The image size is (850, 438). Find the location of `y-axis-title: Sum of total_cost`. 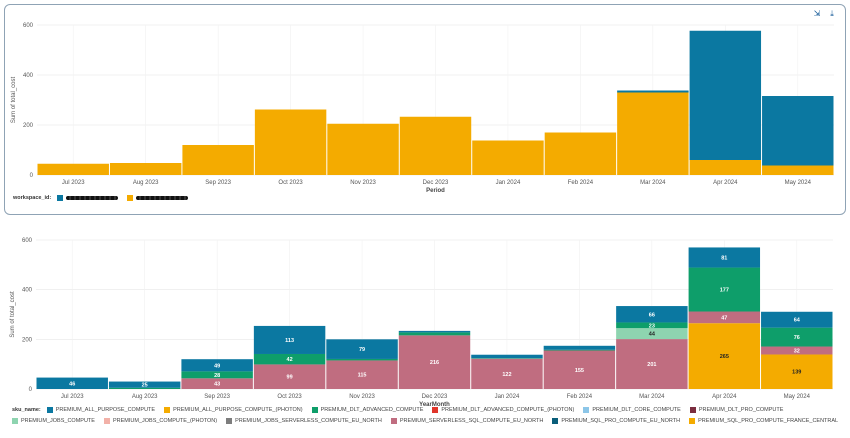

y-axis-title: Sum of total_cost is located at coordinates (13, 314).